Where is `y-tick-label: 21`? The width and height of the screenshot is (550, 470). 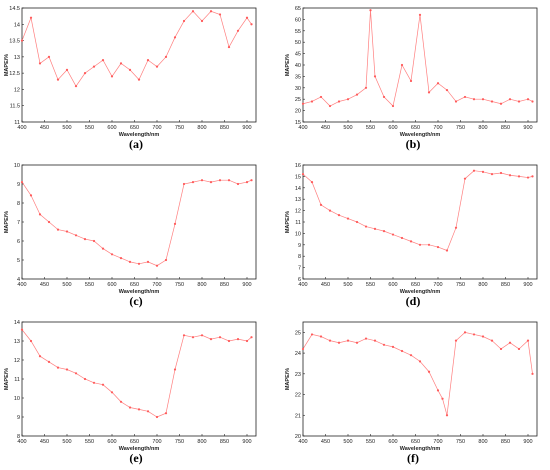 y-tick-label: 21 is located at coordinates (298, 416).